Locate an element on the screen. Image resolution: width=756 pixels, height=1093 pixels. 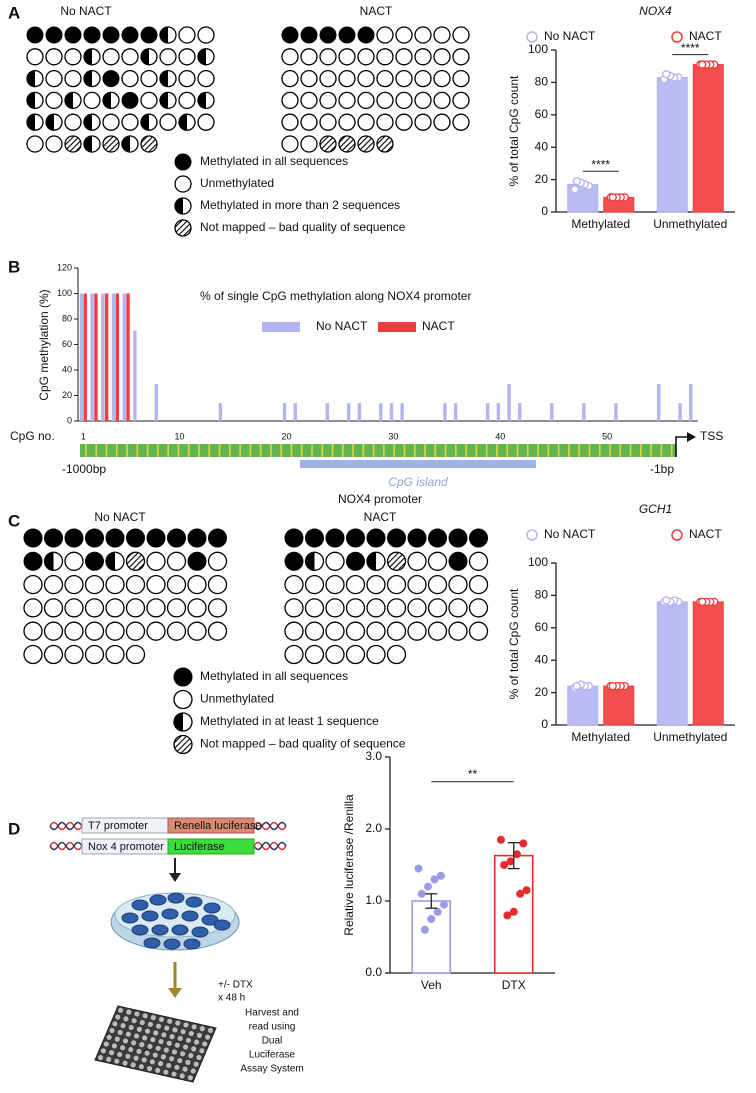
promoter-label: NOX4 promoter is located at coordinates (380, 499).